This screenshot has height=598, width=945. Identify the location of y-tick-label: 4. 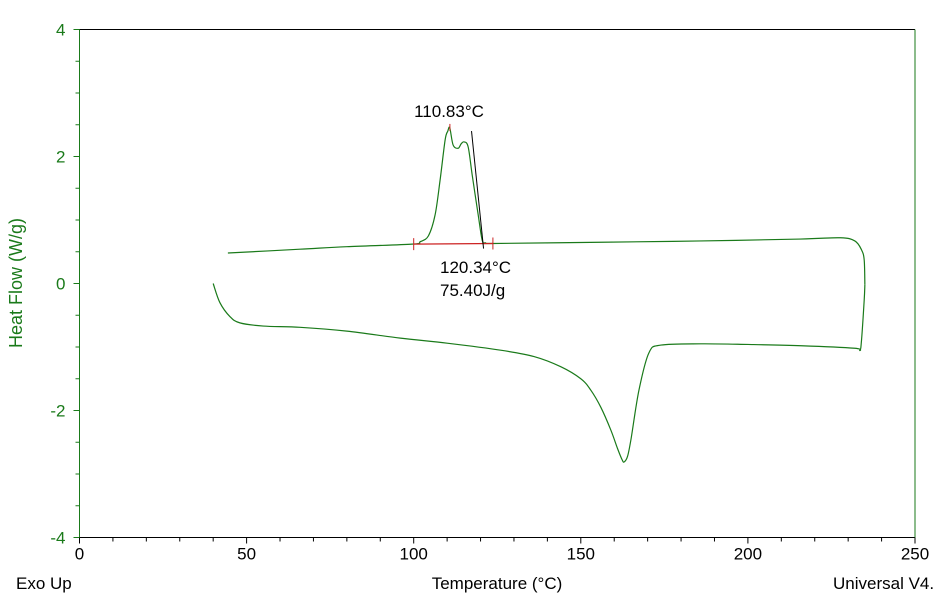
(60, 30).